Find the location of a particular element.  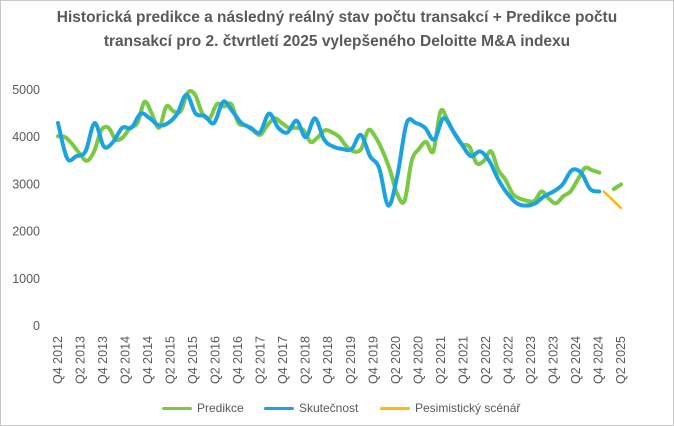

x-tick-label: Q2 2014 is located at coordinates (126, 360).